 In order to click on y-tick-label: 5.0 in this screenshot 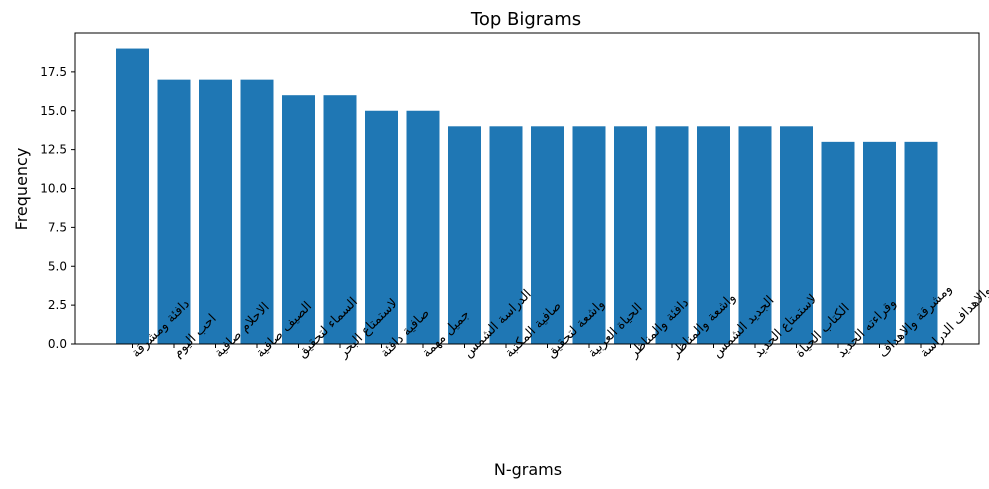, I will do `click(57, 266)`.